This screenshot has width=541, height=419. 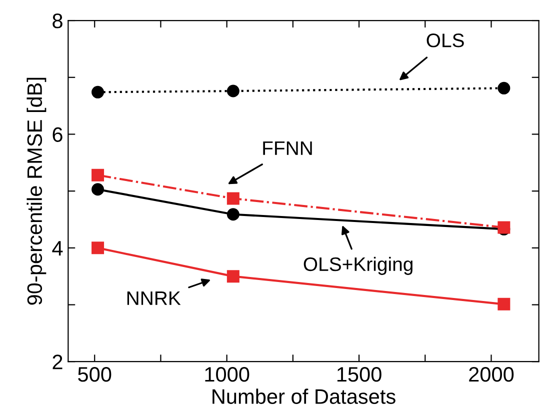 What do you see at coordinates (227, 374) in the screenshot?
I see `x-tick-label: 1000` at bounding box center [227, 374].